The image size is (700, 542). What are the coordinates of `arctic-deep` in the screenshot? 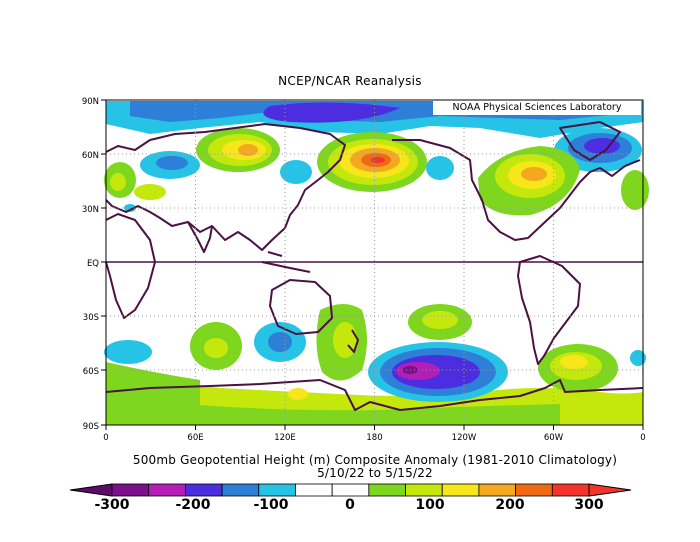 It's located at (331, 112).